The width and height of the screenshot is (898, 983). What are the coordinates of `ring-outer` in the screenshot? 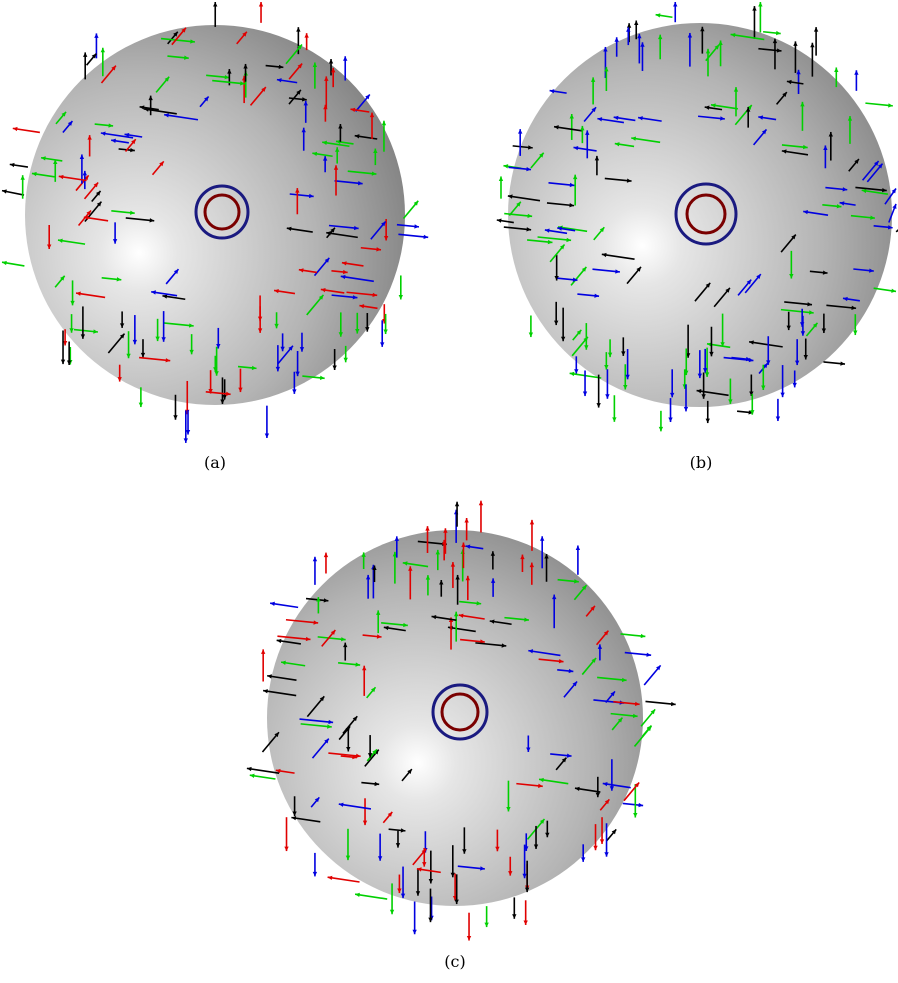 It's located at (460, 712).